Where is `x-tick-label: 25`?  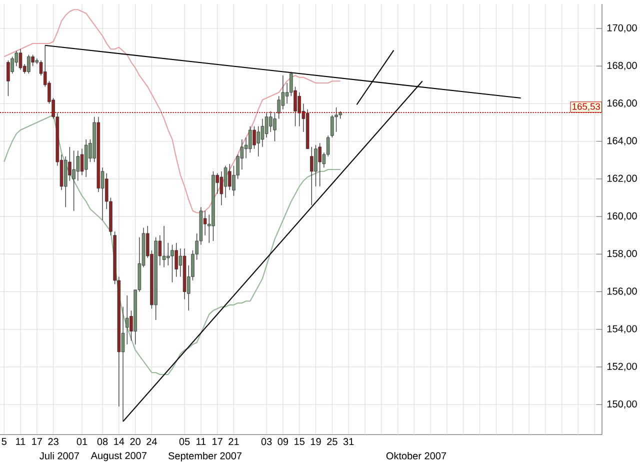 x-tick-label: 25 is located at coordinates (332, 442).